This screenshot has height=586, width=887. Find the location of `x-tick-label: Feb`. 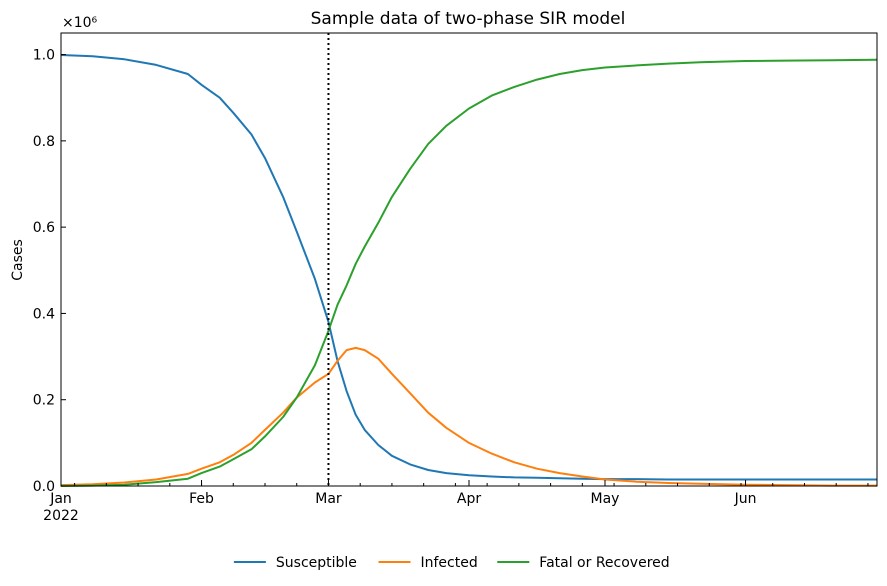

x-tick-label: Feb is located at coordinates (201, 499).